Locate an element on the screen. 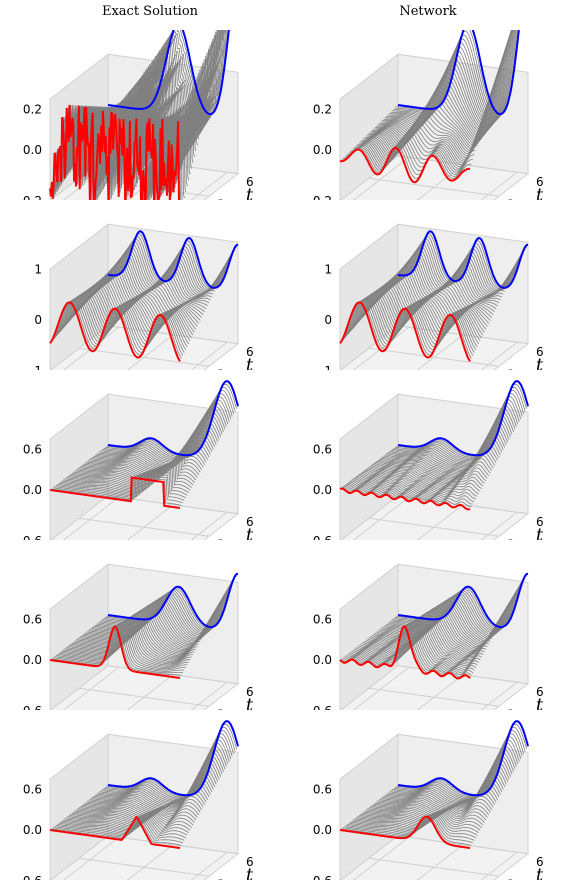 This screenshot has height=885, width=581. surface-plot-row4-exact: 0.60.0-0.6100-10x036t is located at coordinates (145, 625).